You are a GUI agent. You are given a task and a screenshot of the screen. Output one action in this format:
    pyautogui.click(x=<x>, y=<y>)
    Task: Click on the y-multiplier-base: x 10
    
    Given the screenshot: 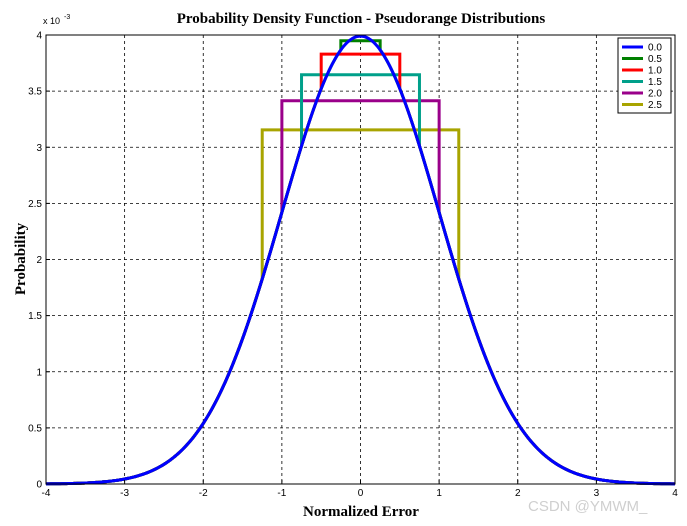 What is the action you would take?
    pyautogui.click(x=51, y=21)
    